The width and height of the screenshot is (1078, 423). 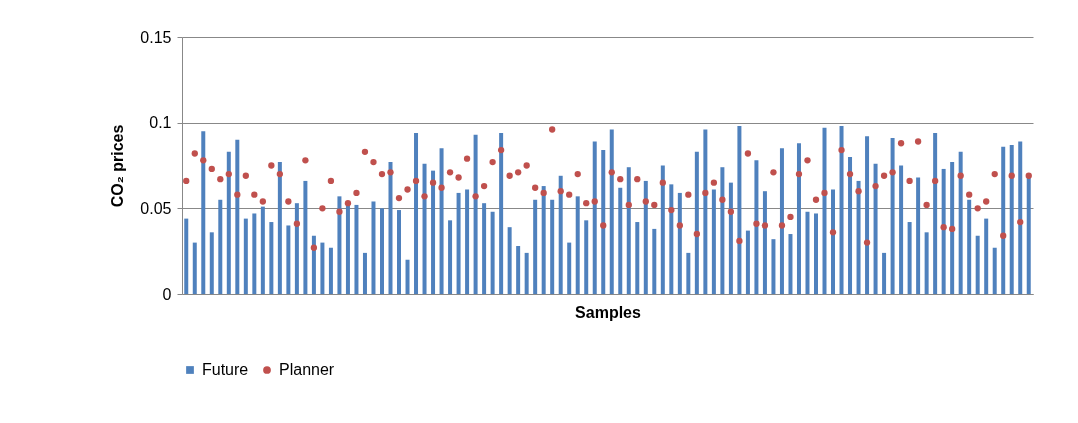 I want to click on y-tick-label: 0, so click(x=167, y=294).